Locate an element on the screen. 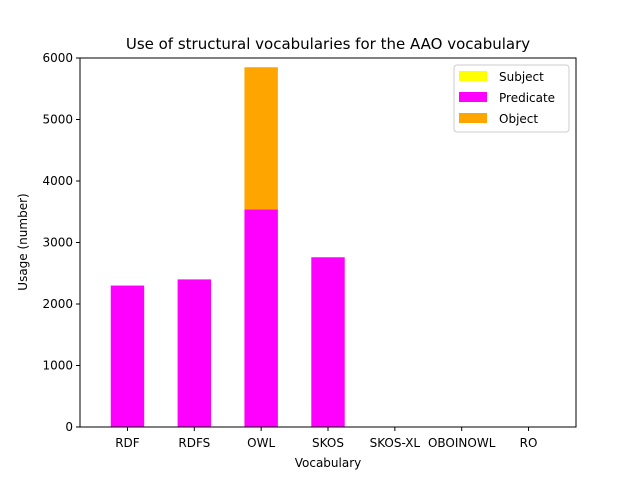  y-tick-label: 0 is located at coordinates (69, 427).